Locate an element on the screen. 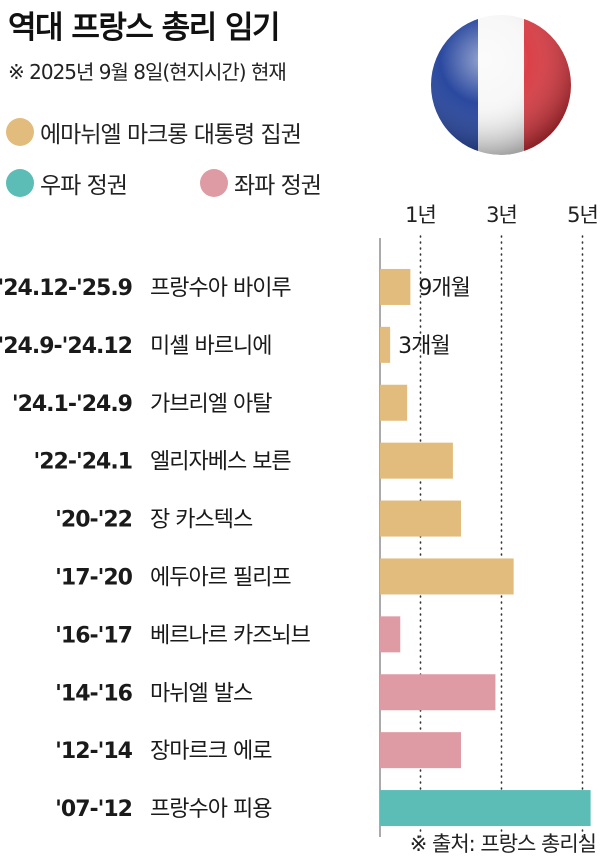 This screenshot has width=600, height=862. legend-swatch-left is located at coordinates (214, 183).